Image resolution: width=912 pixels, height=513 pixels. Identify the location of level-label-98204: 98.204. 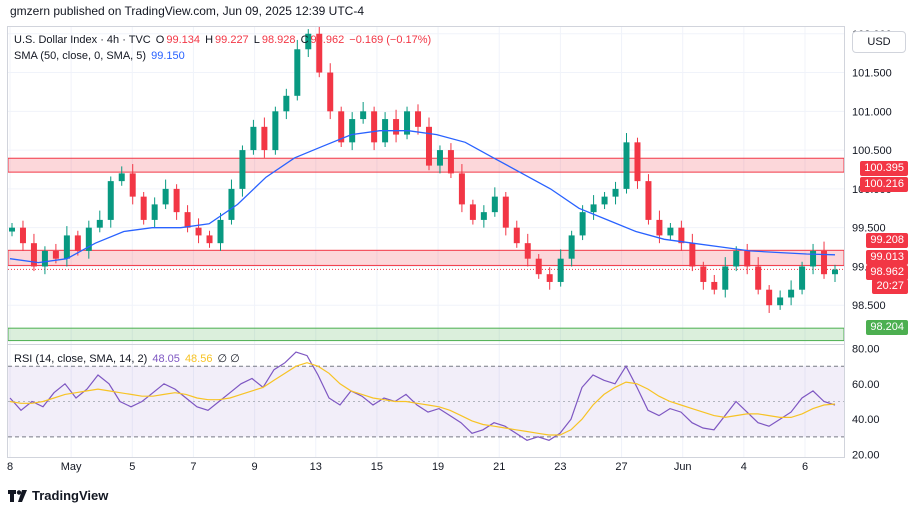
(887, 327).